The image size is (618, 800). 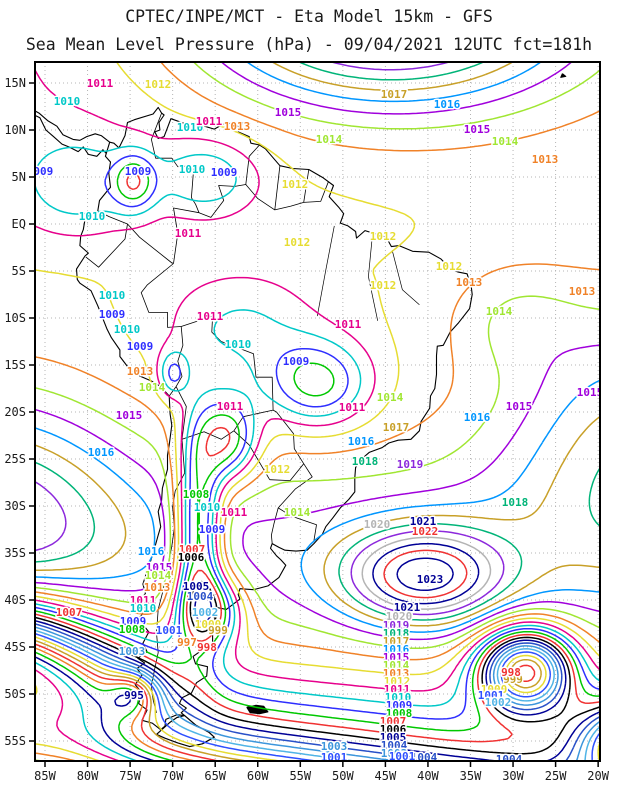 I want to click on contour-label-995: 995, so click(x=134, y=695).